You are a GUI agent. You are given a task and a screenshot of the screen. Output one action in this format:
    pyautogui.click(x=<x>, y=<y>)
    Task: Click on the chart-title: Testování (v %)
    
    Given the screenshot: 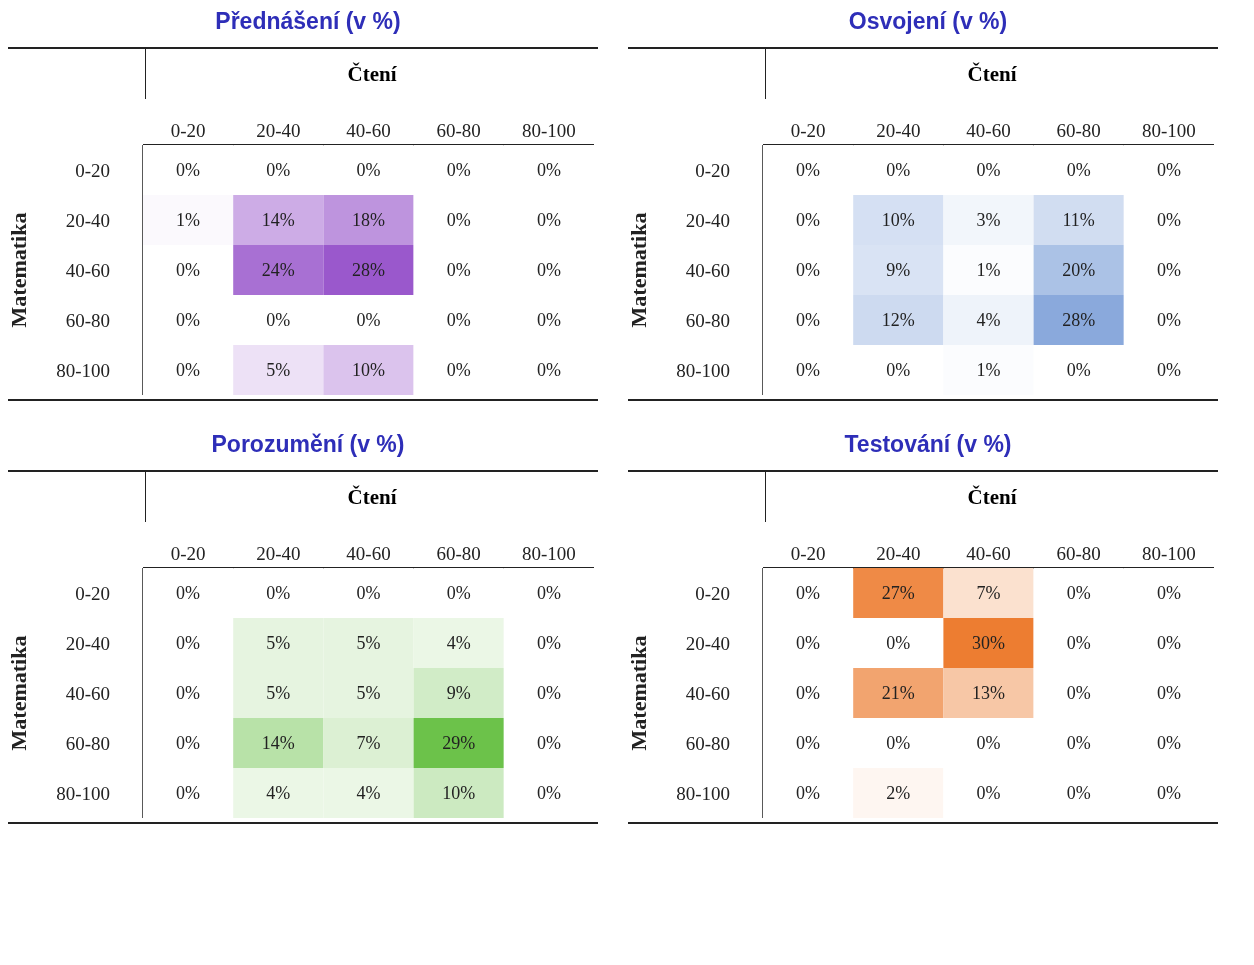 What is the action you would take?
    pyautogui.click(x=928, y=444)
    